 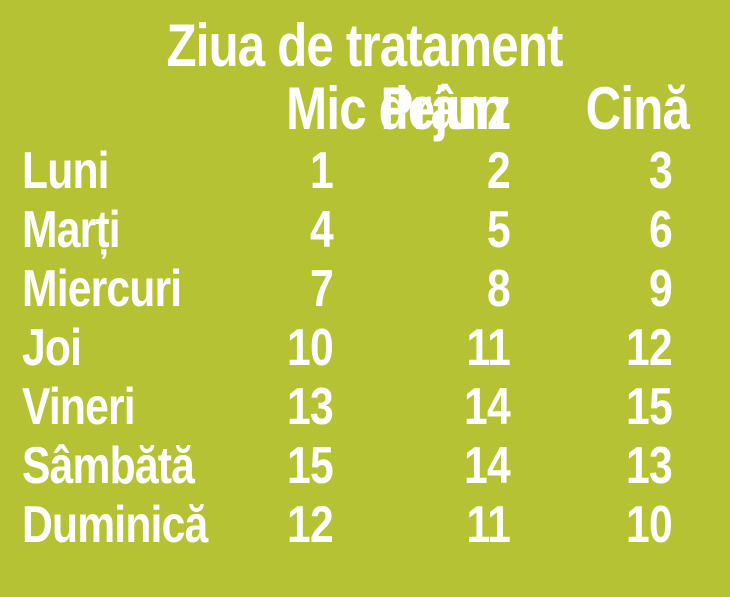 I want to click on row-label-text: Sâmbătă, so click(x=108, y=466).